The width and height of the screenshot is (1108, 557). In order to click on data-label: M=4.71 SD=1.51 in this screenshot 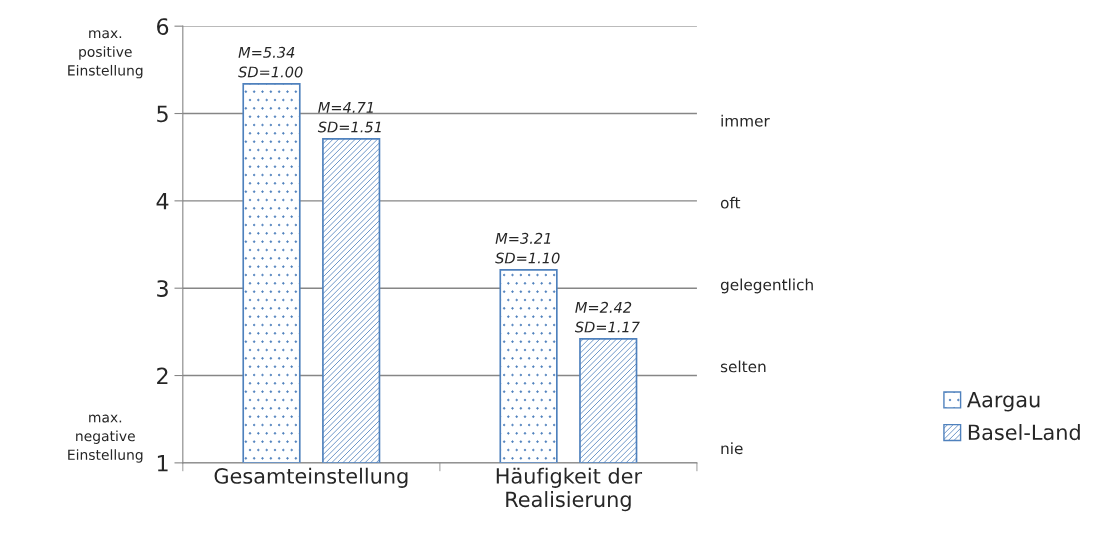, I will do `click(349, 117)`.